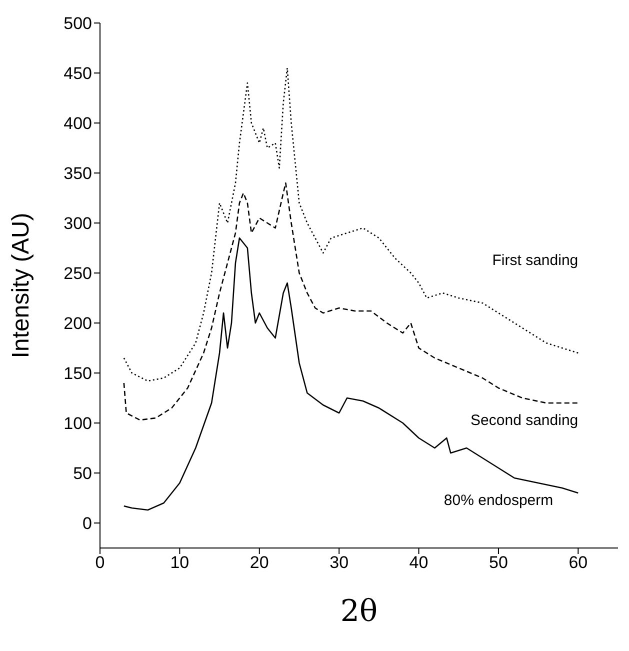 Image resolution: width=629 pixels, height=651 pixels. What do you see at coordinates (359, 611) in the screenshot?
I see `x-axis-title: 2θ` at bounding box center [359, 611].